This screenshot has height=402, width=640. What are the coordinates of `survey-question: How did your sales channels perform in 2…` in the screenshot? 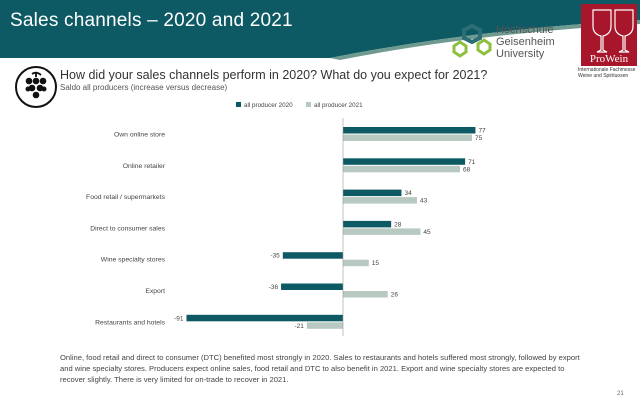 It's located at (274, 75).